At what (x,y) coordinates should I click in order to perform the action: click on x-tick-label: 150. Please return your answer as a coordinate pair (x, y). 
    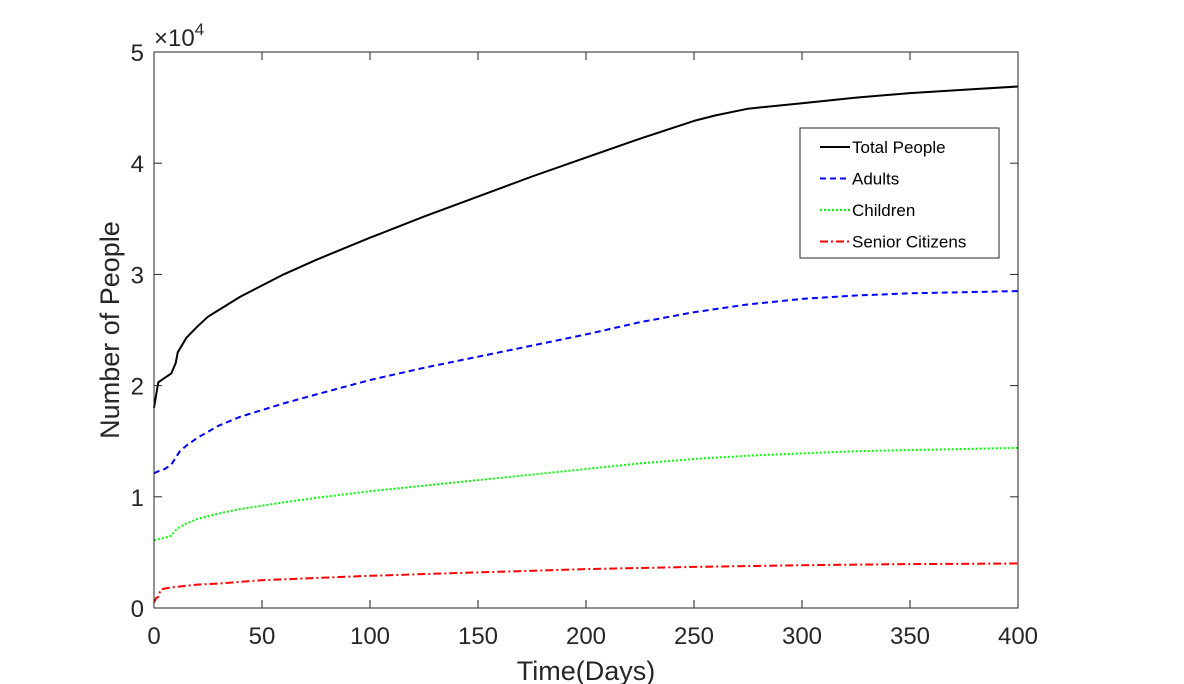
    Looking at the image, I should click on (478, 636).